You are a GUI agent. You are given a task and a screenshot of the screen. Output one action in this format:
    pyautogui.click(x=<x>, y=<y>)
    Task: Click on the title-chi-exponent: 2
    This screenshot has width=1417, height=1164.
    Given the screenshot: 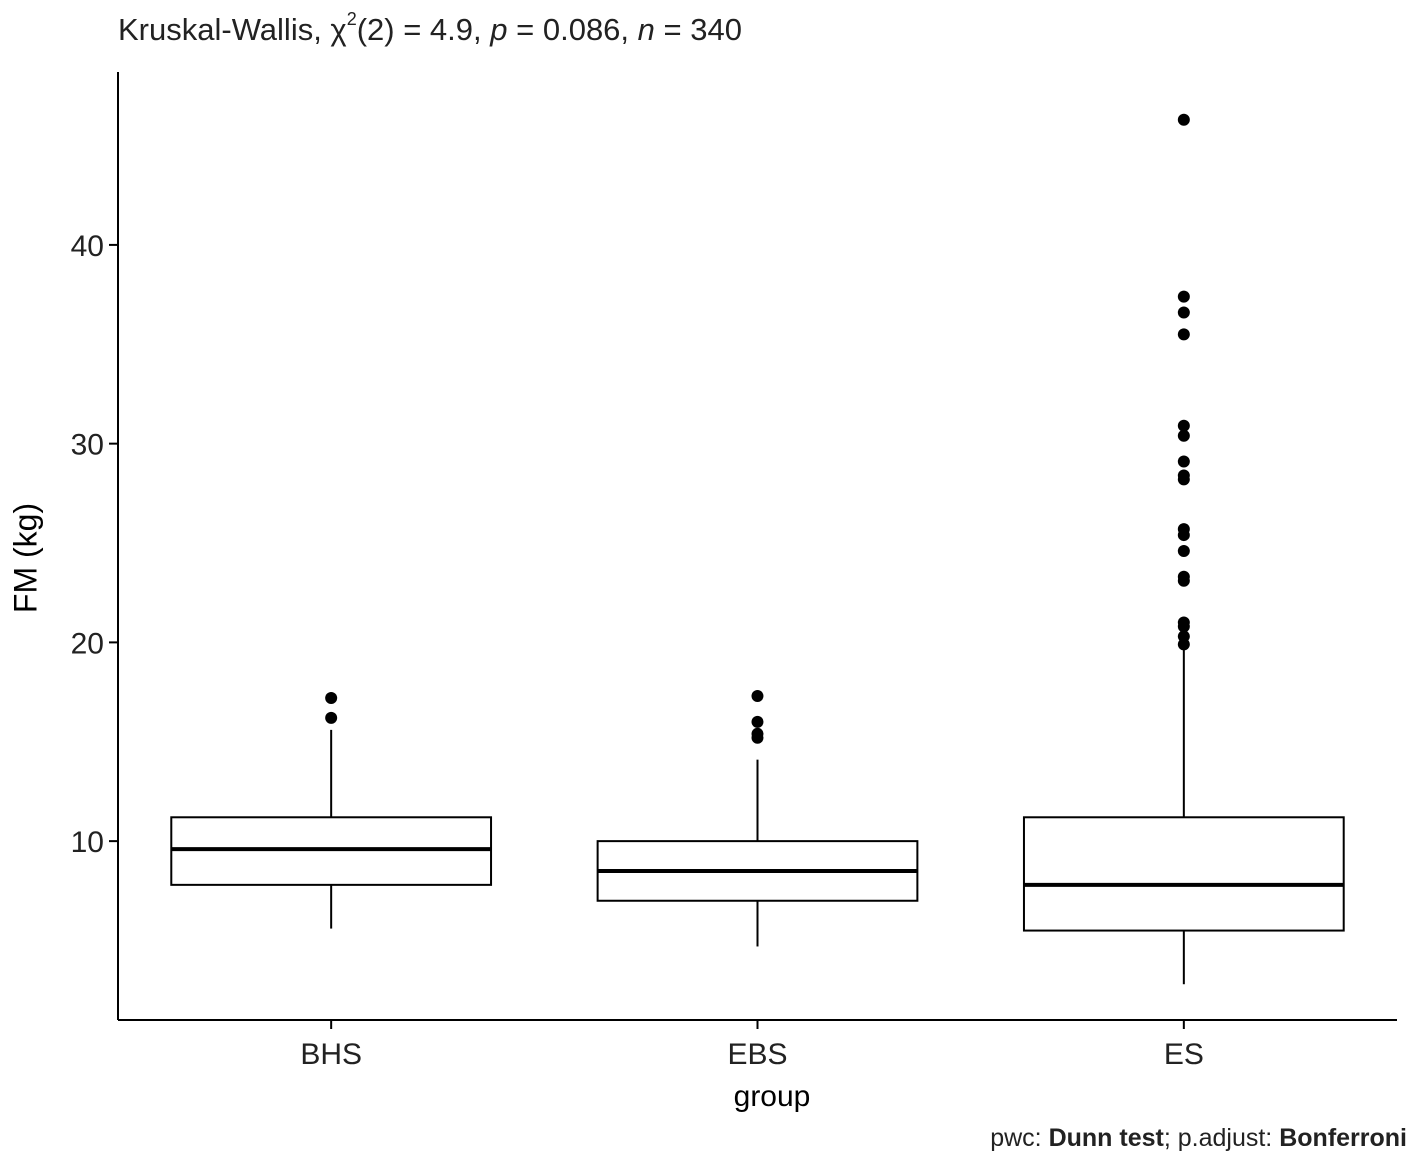 What is the action you would take?
    pyautogui.click(x=351, y=18)
    